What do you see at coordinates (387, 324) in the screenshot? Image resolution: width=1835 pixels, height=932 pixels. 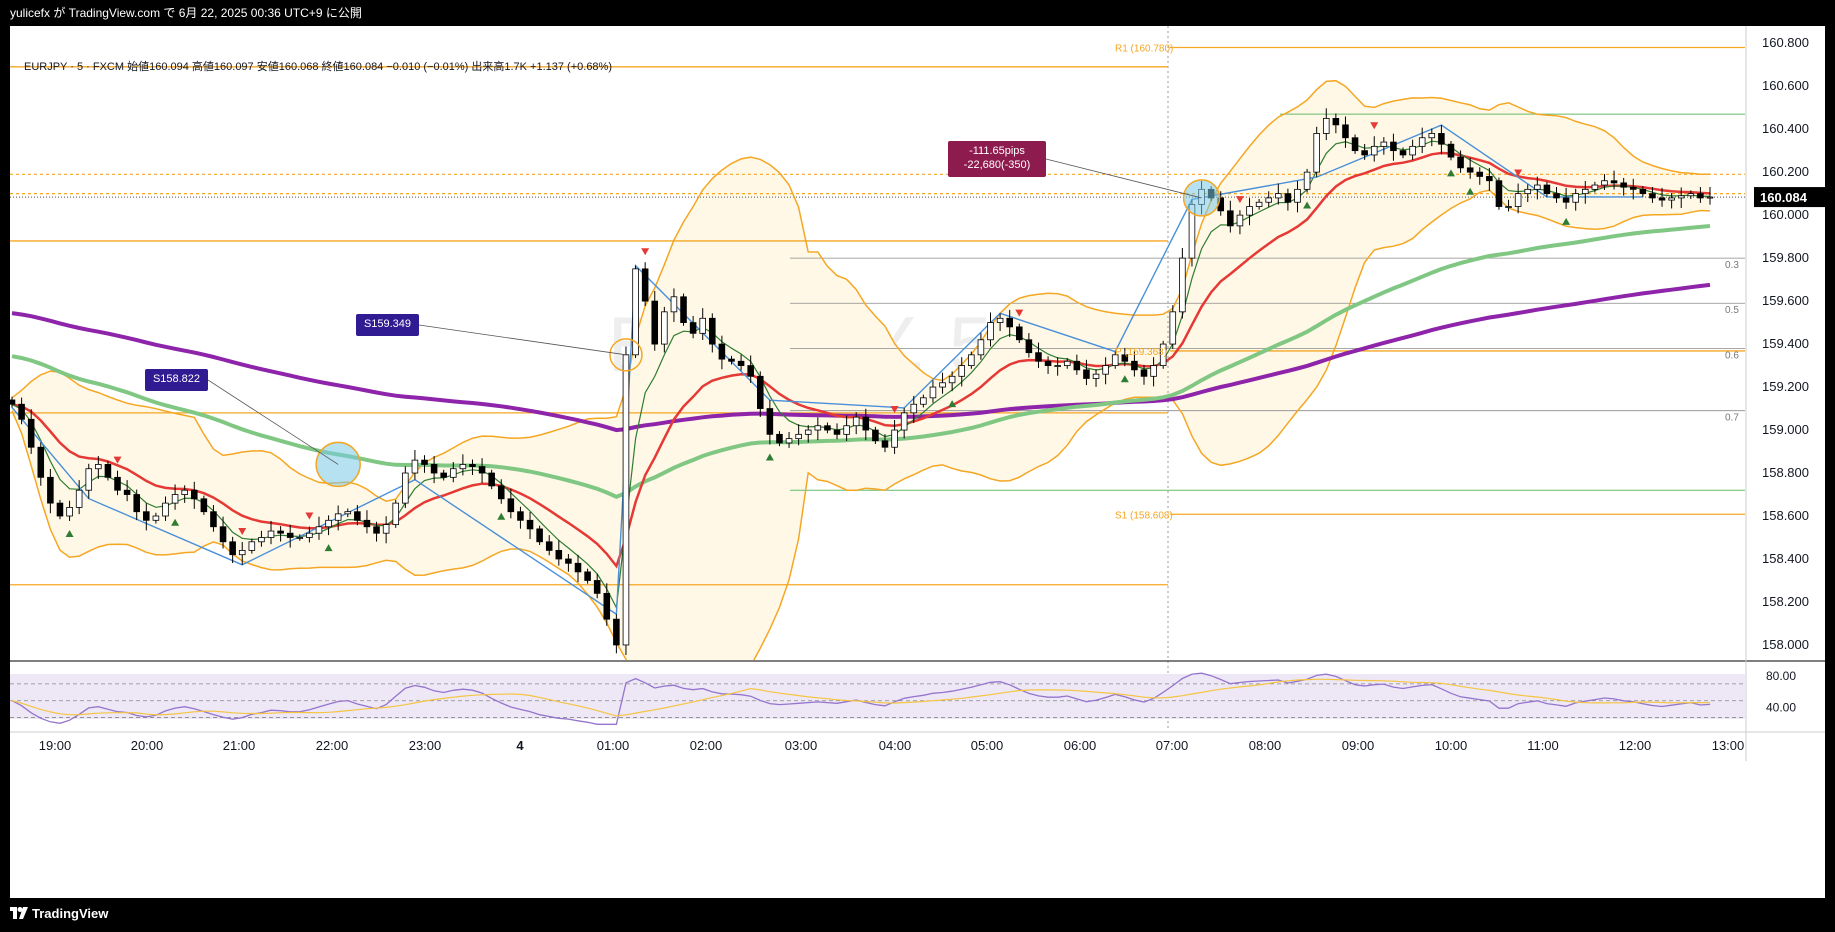 I see `annotation-s159349-text-0: S159.349` at bounding box center [387, 324].